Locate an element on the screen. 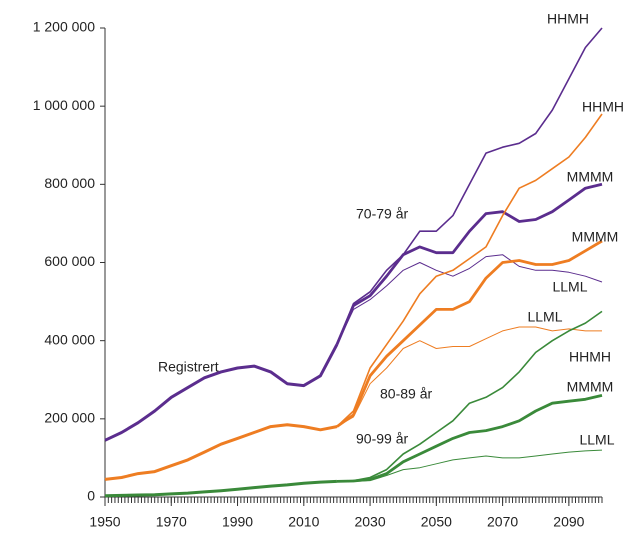 The width and height of the screenshot is (638, 535). x-tick-label: 1990 is located at coordinates (237, 522).